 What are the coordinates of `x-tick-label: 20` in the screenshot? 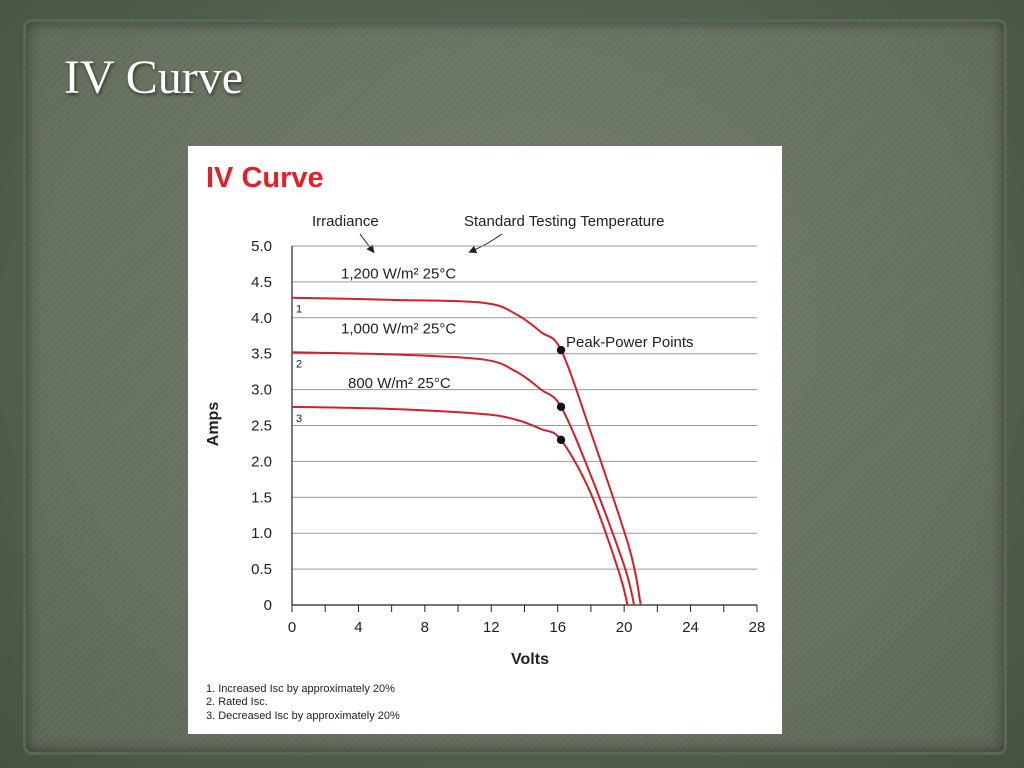 It's located at (624, 627).